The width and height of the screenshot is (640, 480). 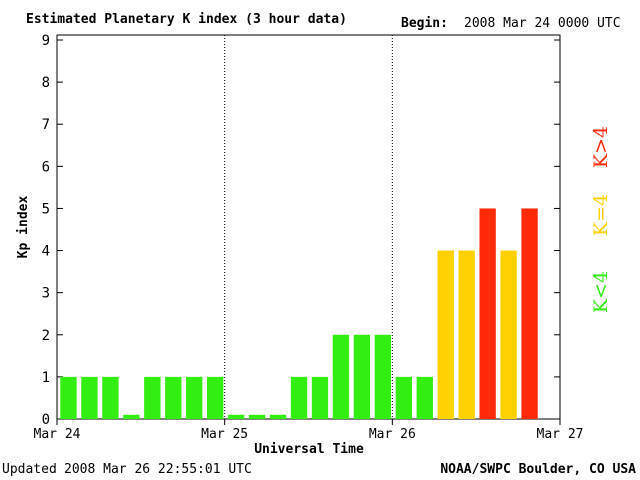 I want to click on y-tick-label: 9, so click(x=46, y=41).